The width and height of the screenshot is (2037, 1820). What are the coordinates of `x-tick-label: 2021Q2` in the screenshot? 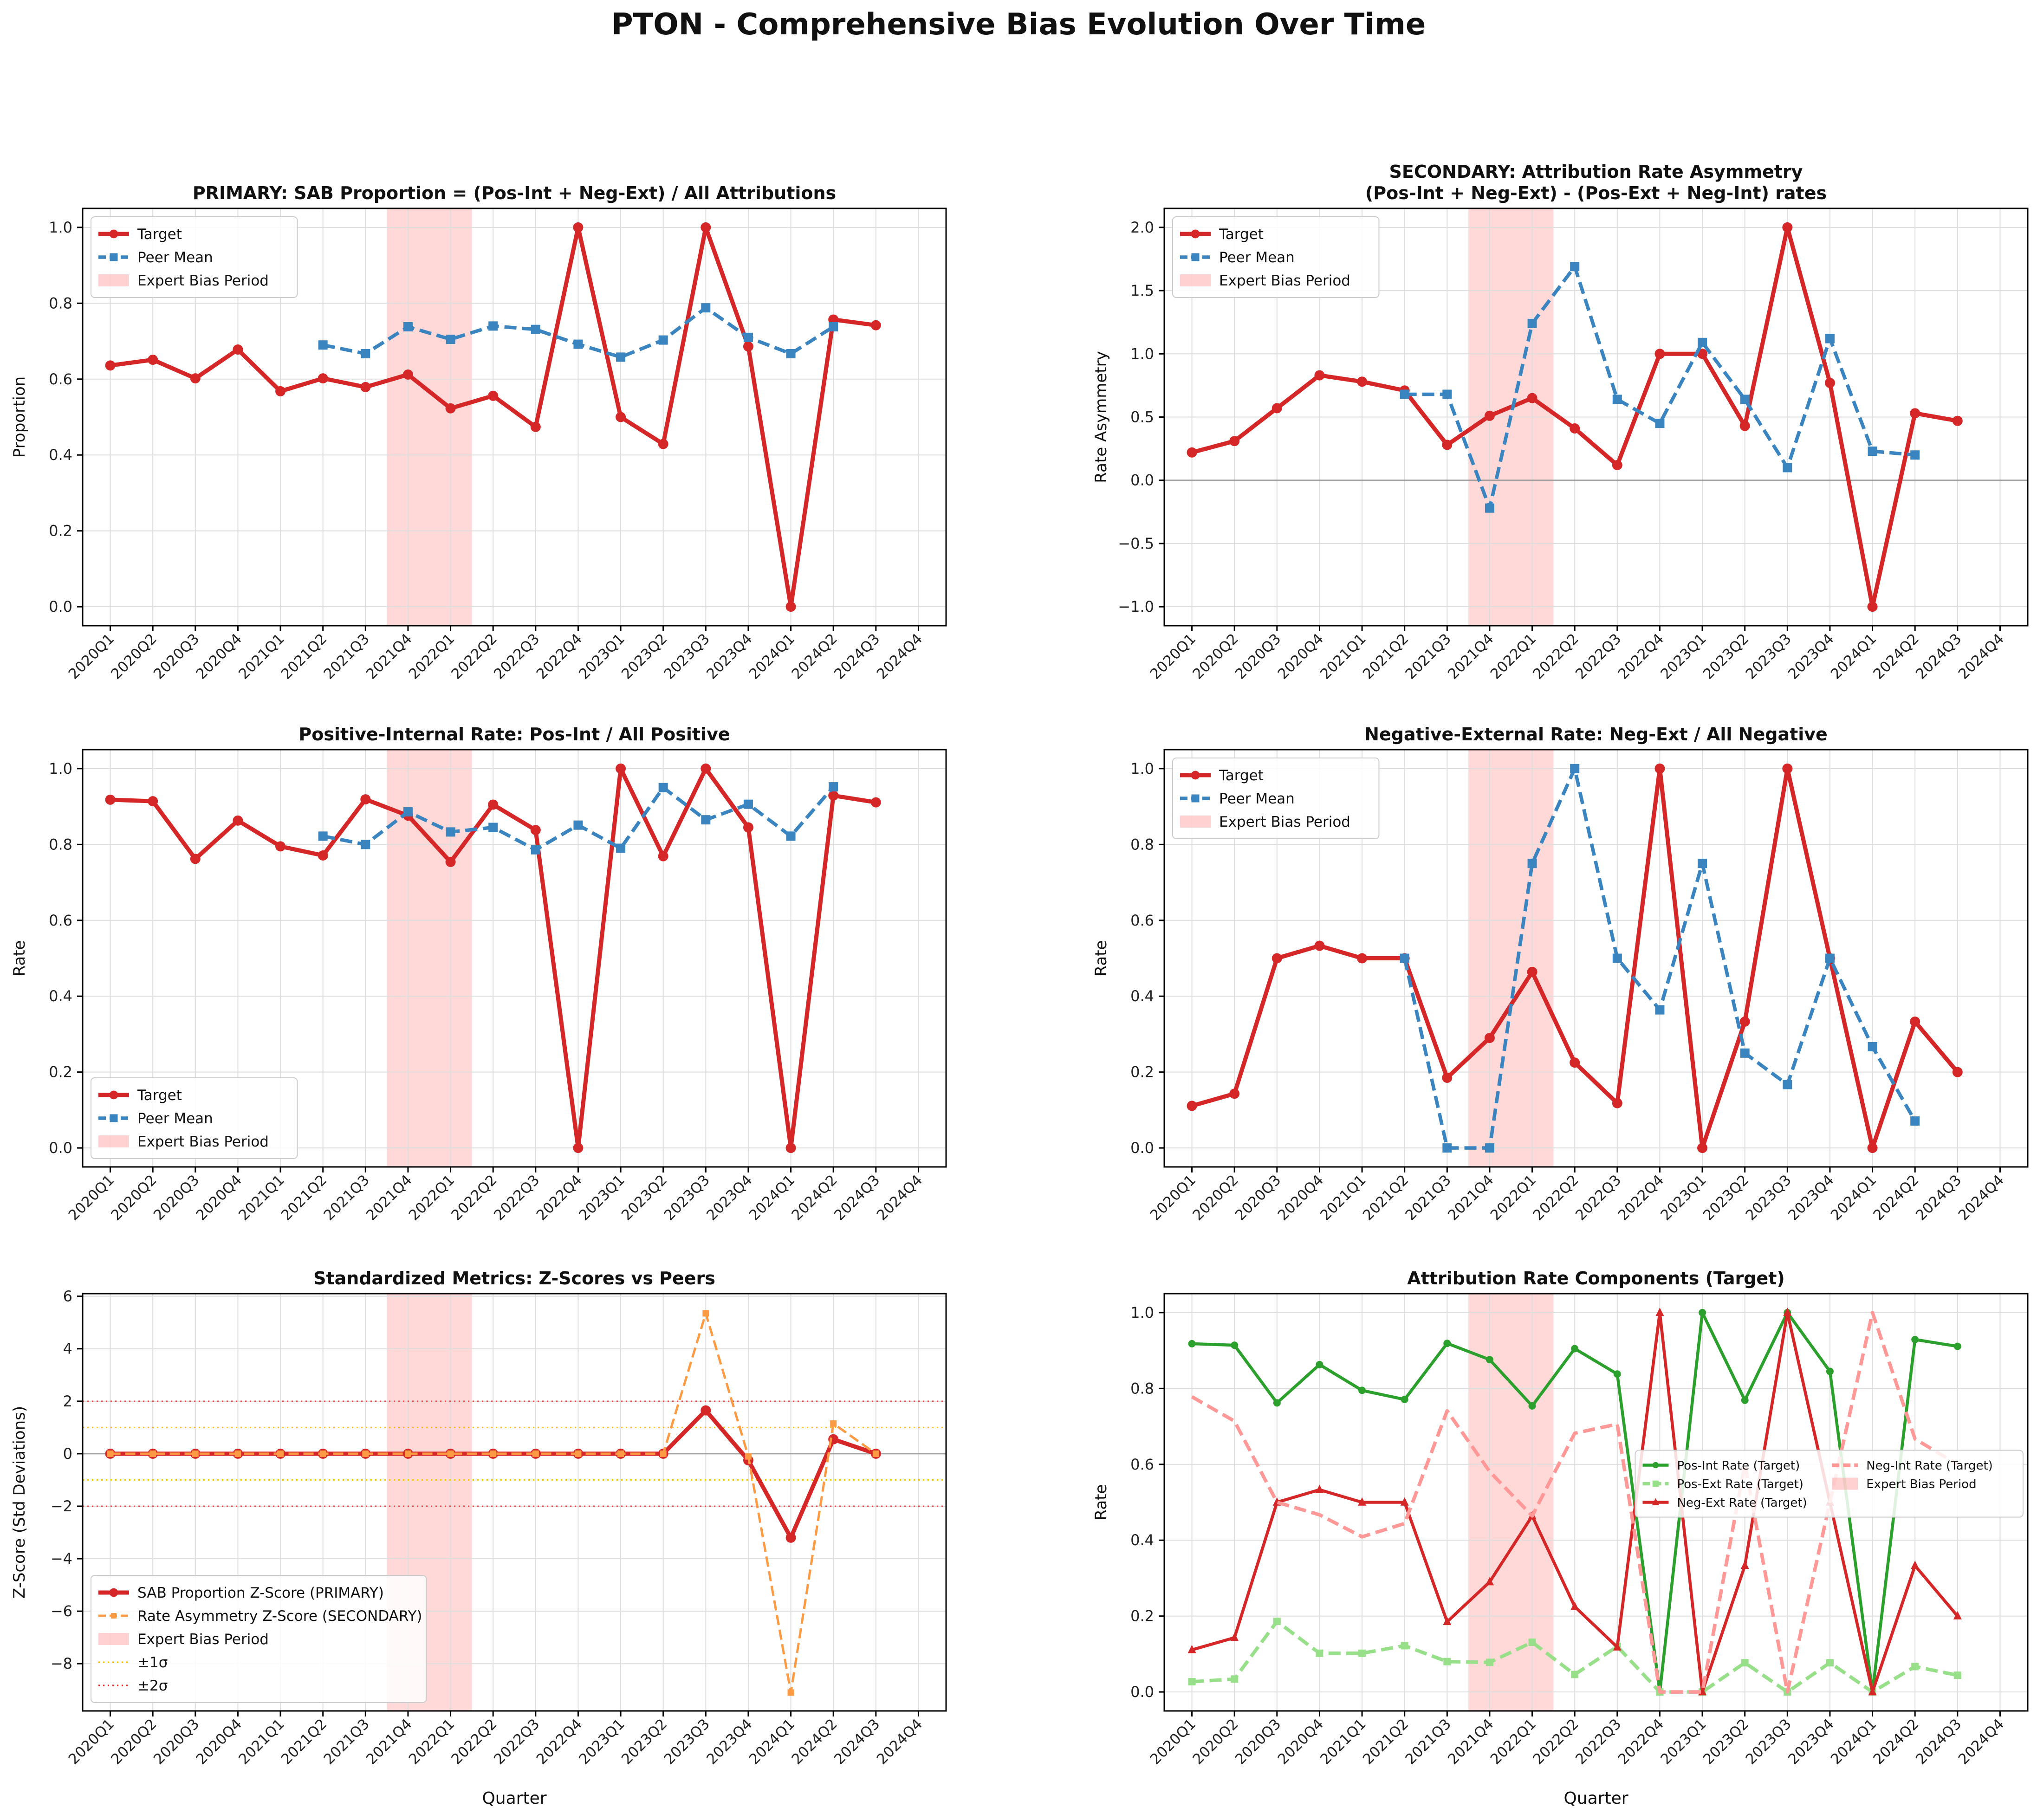 It's located at (304, 656).